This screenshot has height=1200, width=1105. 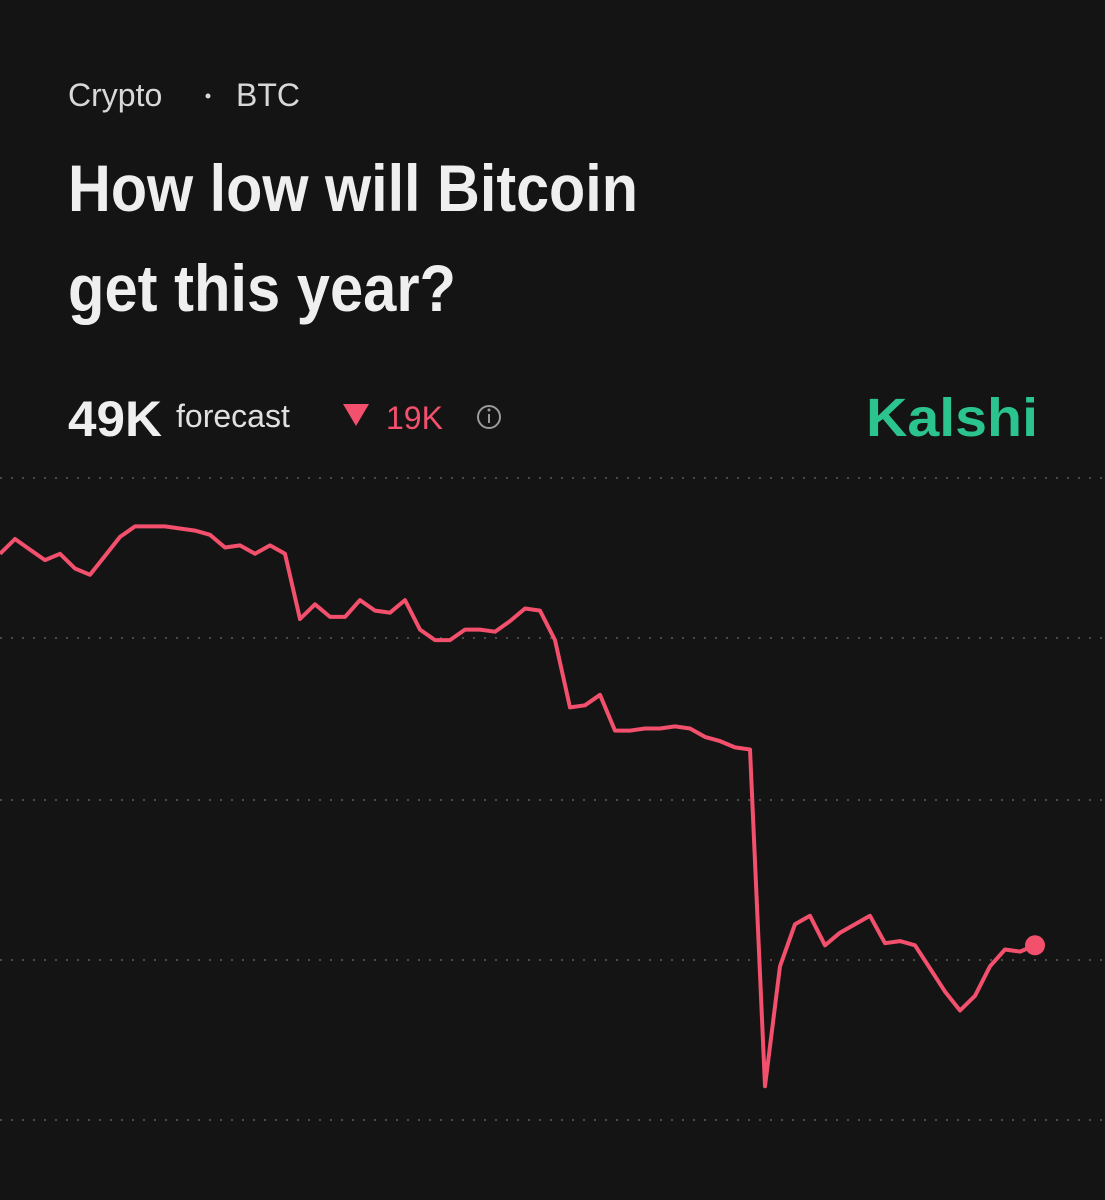 What do you see at coordinates (115, 95) in the screenshot?
I see `category: Crypto` at bounding box center [115, 95].